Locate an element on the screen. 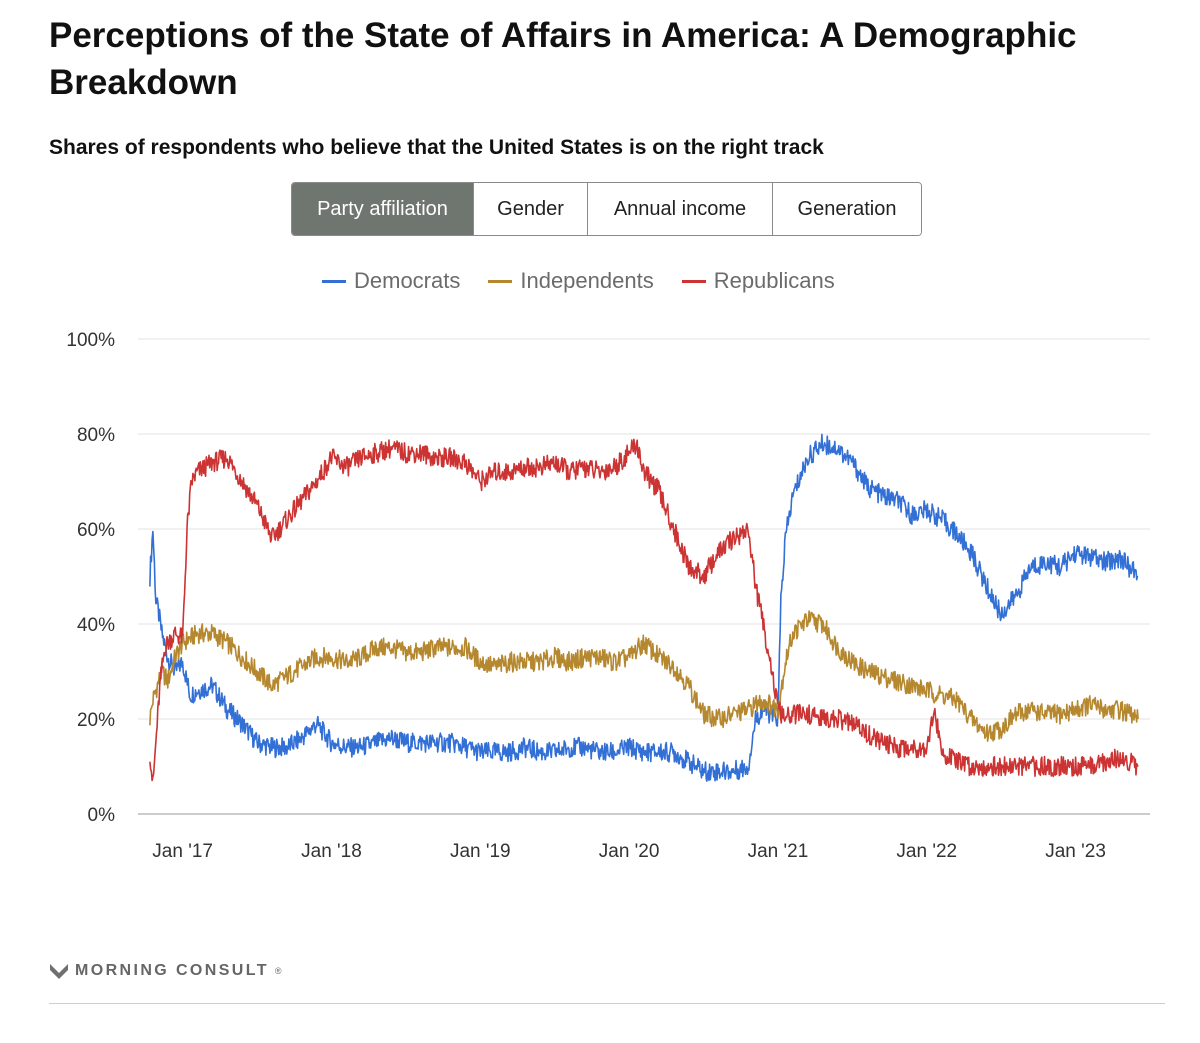 The image size is (1200, 1043). legend-item-republicans: Republicans is located at coordinates (758, 281).